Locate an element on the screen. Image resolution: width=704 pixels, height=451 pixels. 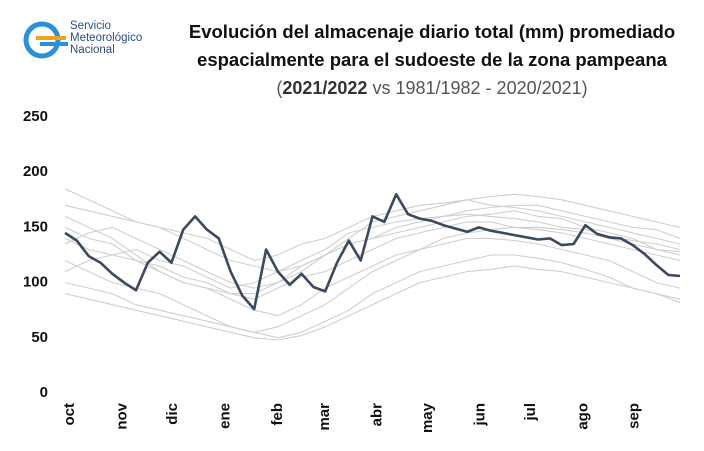
x-tick-label: abr is located at coordinates (376, 415).